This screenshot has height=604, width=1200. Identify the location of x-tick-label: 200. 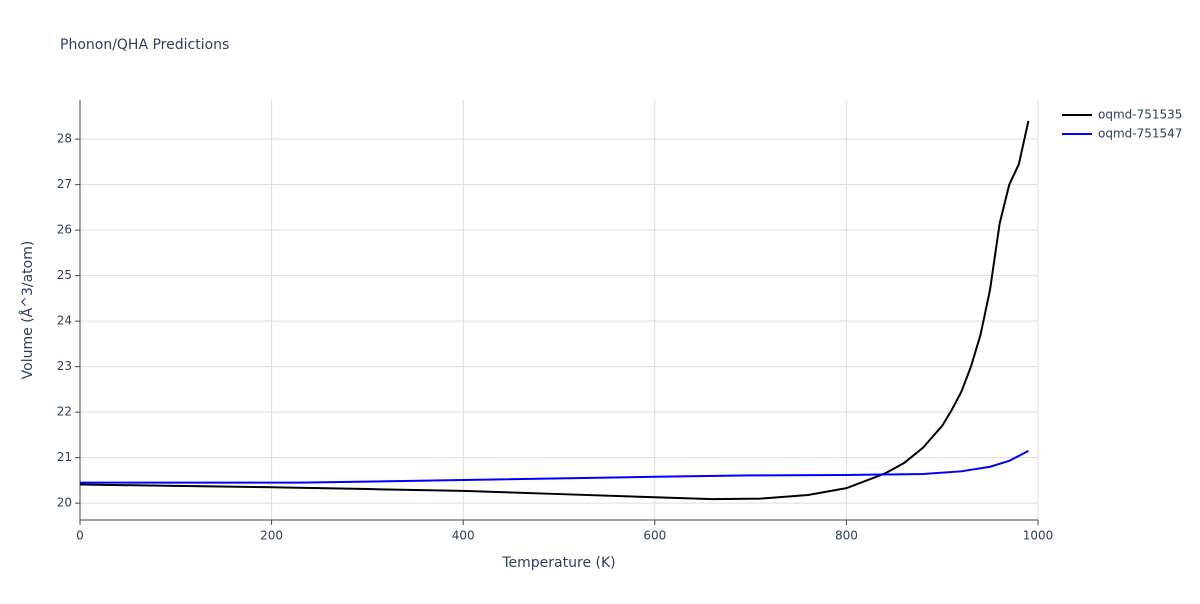
(271, 536).